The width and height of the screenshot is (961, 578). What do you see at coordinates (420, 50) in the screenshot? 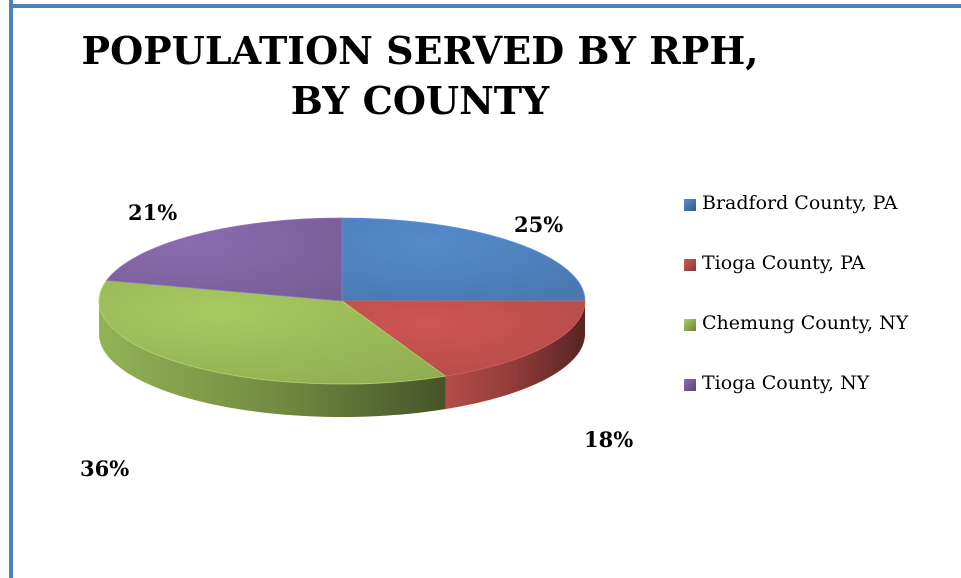
I see `chart-title-line-1: POPULATION SERVED BY RPH,` at bounding box center [420, 50].